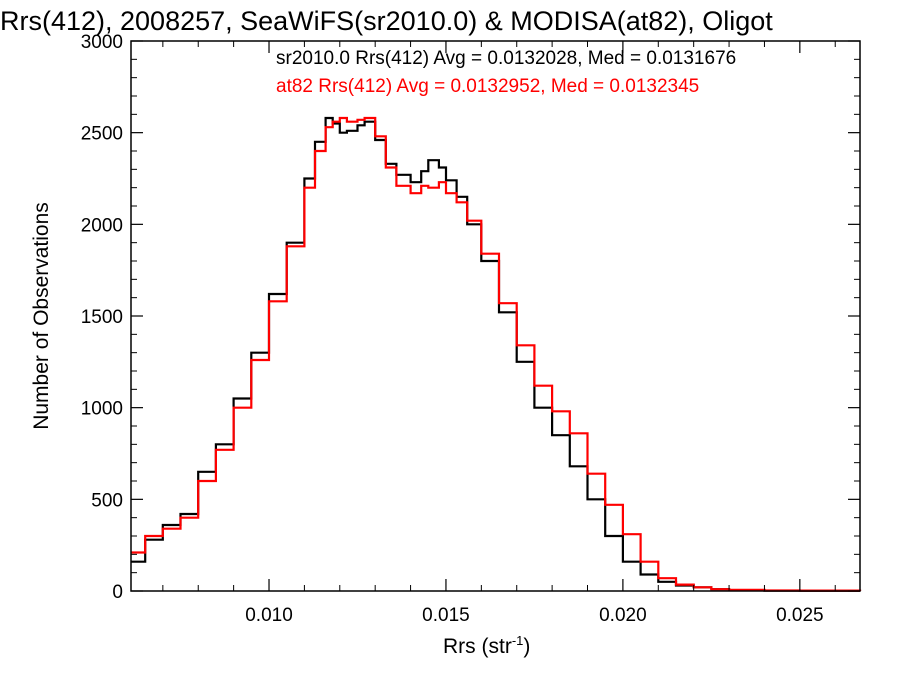 Image resolution: width=900 pixels, height=675 pixels. I want to click on y-tick-label: 3000, so click(102, 42).